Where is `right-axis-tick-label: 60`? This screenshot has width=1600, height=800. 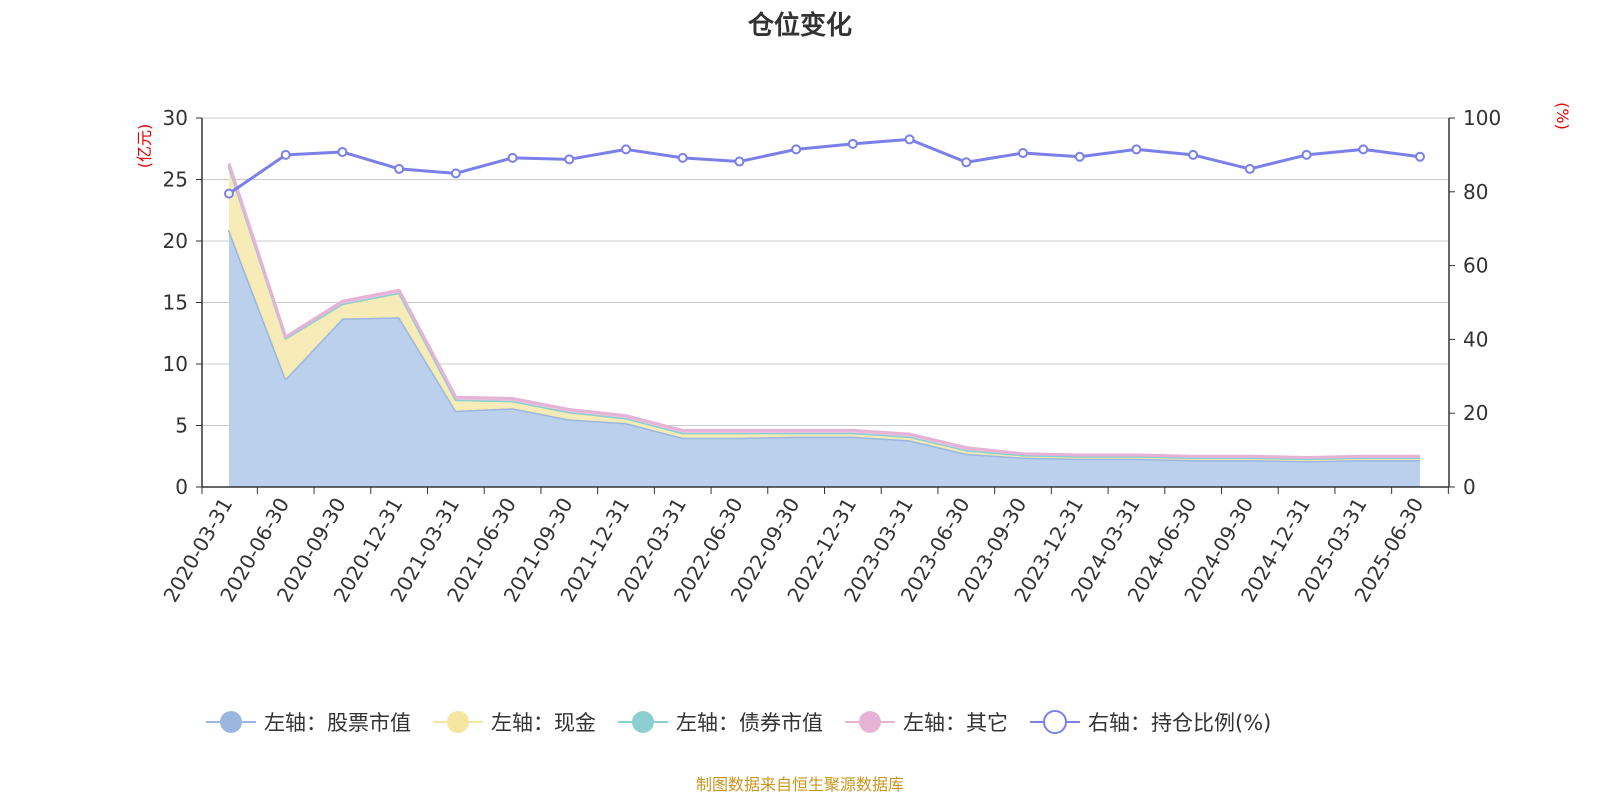
right-axis-tick-label: 60 is located at coordinates (1475, 266).